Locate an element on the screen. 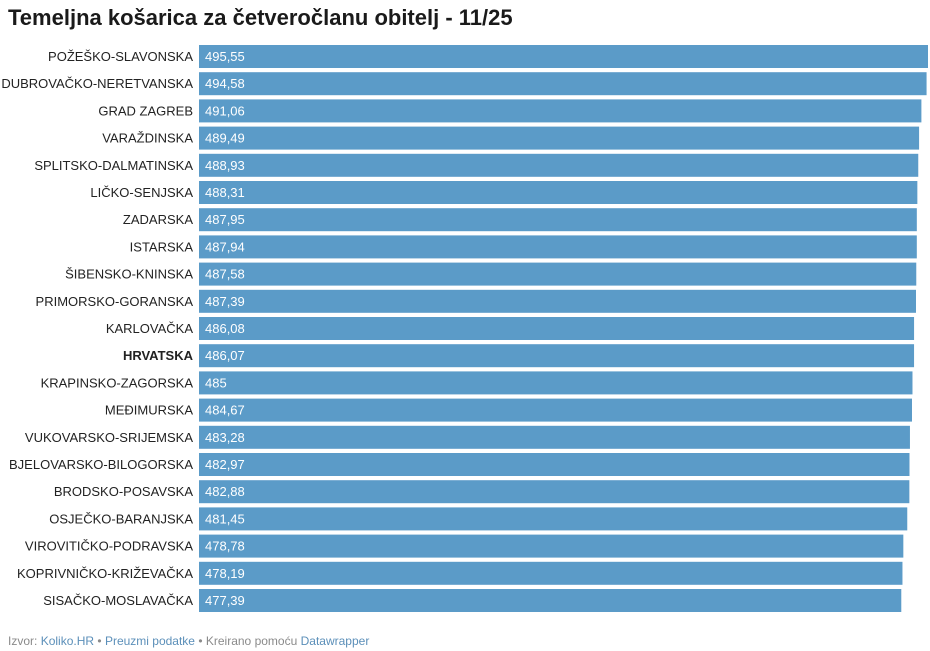 This screenshot has width=930, height=651. value-label: 488,31 is located at coordinates (225, 192).